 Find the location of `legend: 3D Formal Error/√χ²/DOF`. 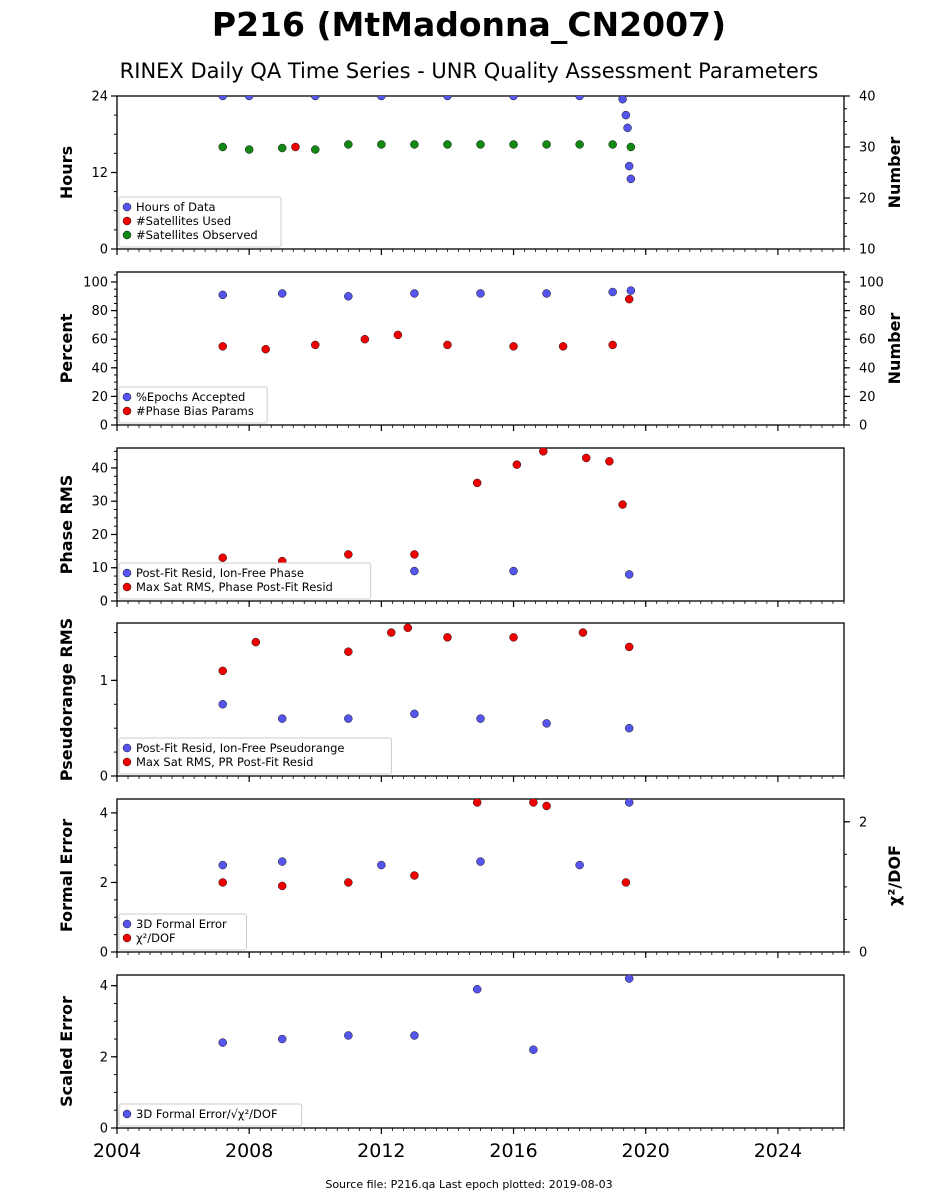

legend: 3D Formal Error/√χ²/DOF is located at coordinates (210, 1115).